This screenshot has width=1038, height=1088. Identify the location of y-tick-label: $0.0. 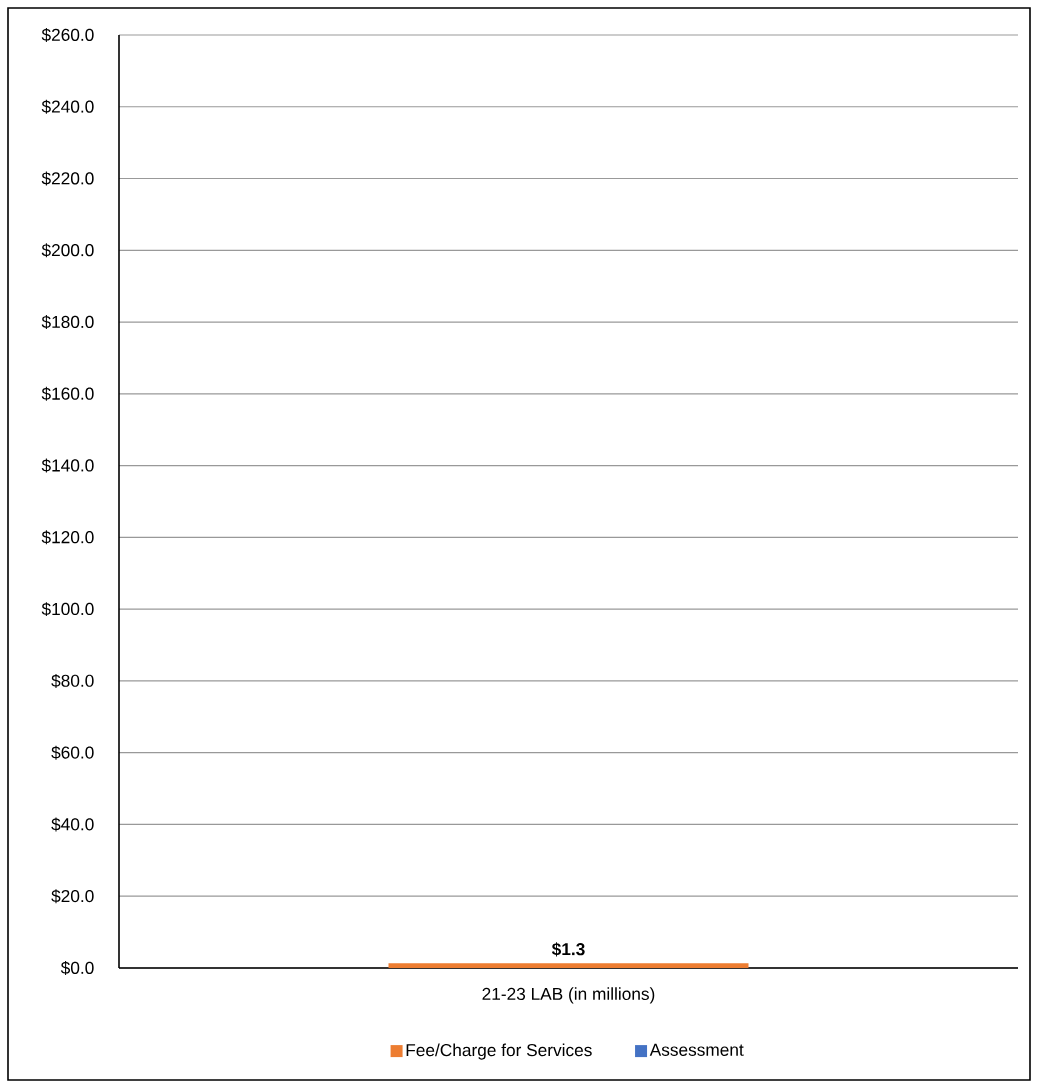
(77, 967).